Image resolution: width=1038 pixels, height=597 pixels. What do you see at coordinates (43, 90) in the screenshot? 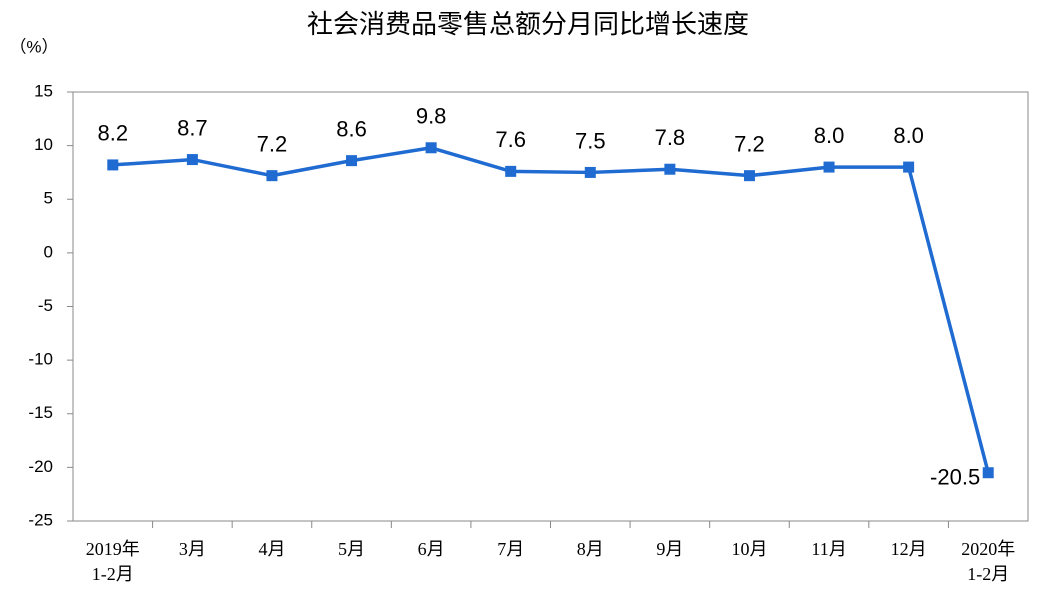
I see `y-tick-label: 15` at bounding box center [43, 90].